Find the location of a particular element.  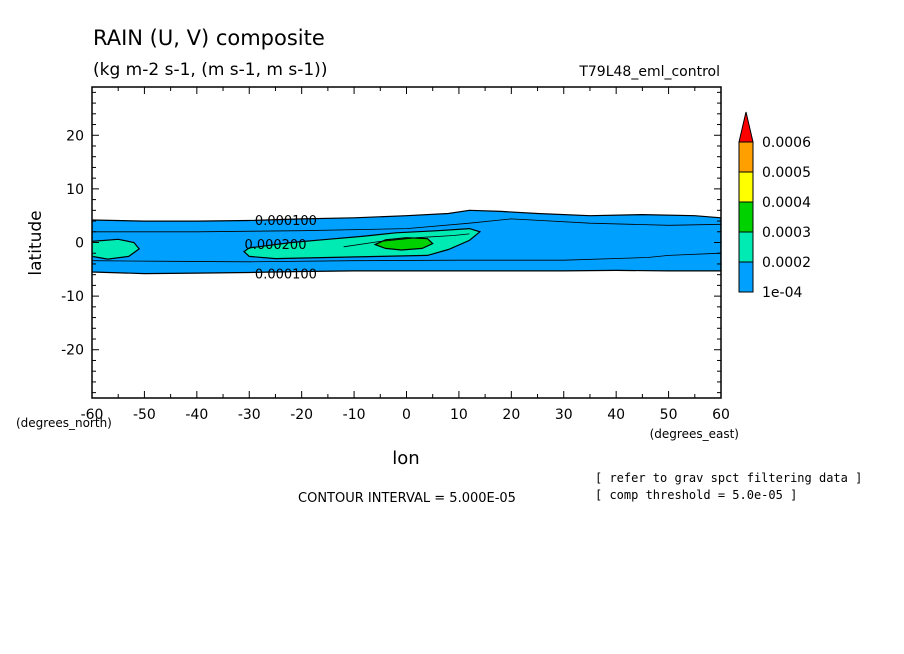

y-tick-label: 10 is located at coordinates (75, 190).